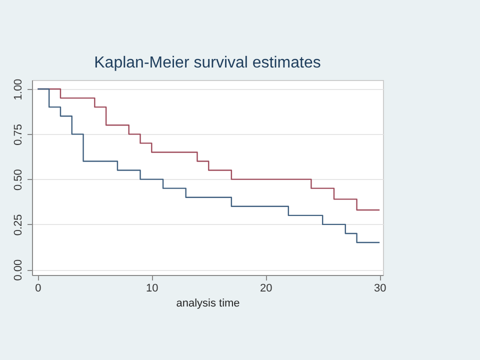 Image resolution: width=480 pixels, height=360 pixels. I want to click on y-tick-label: 1.00, so click(18, 89).